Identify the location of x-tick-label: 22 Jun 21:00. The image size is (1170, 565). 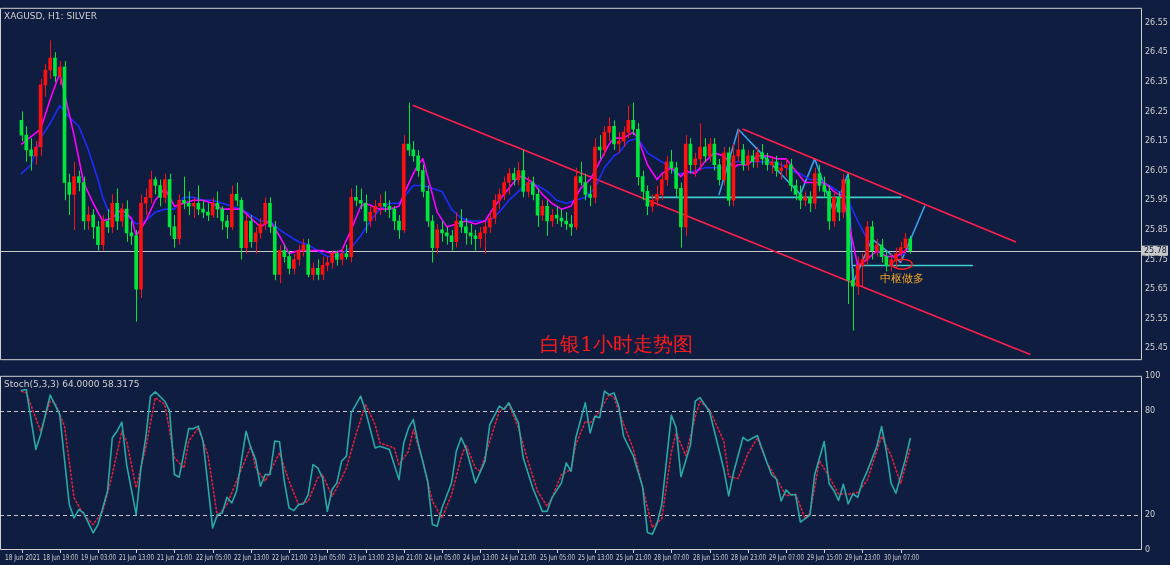
(289, 558).